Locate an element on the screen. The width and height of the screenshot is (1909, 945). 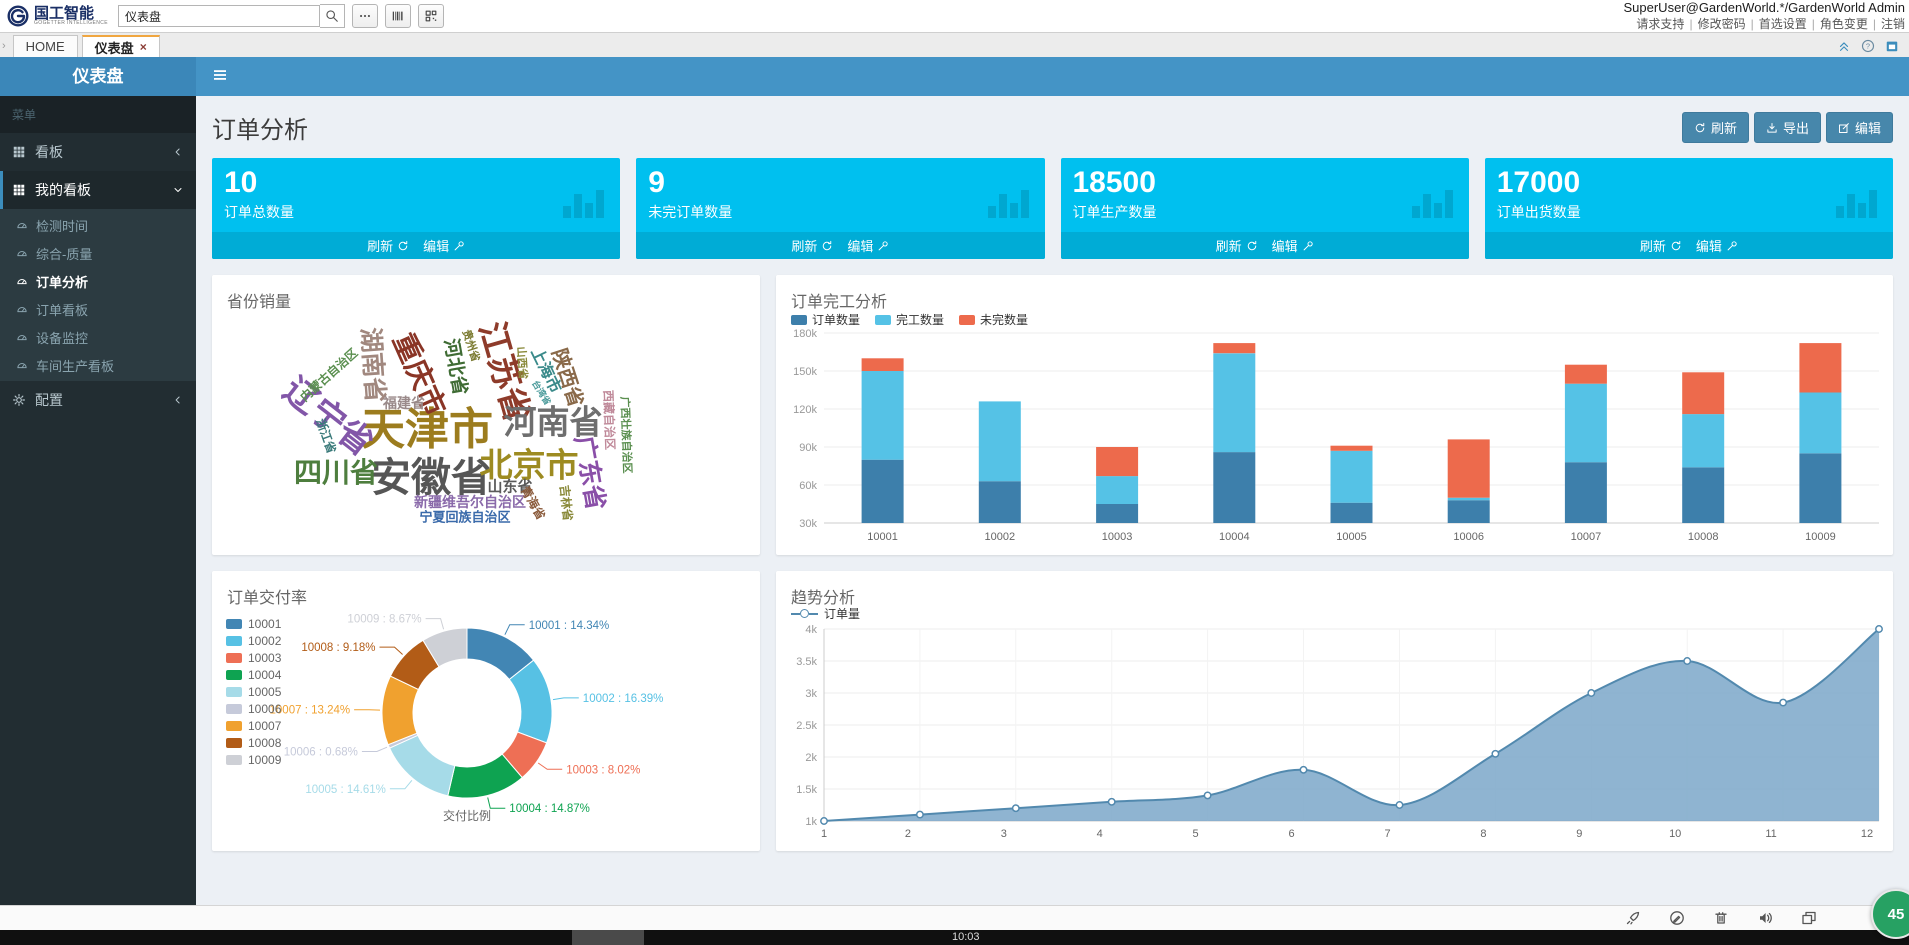
trash-button is located at coordinates (1721, 918).